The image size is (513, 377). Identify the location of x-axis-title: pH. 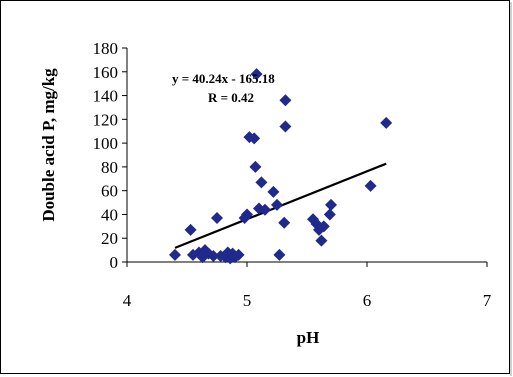
(308, 337).